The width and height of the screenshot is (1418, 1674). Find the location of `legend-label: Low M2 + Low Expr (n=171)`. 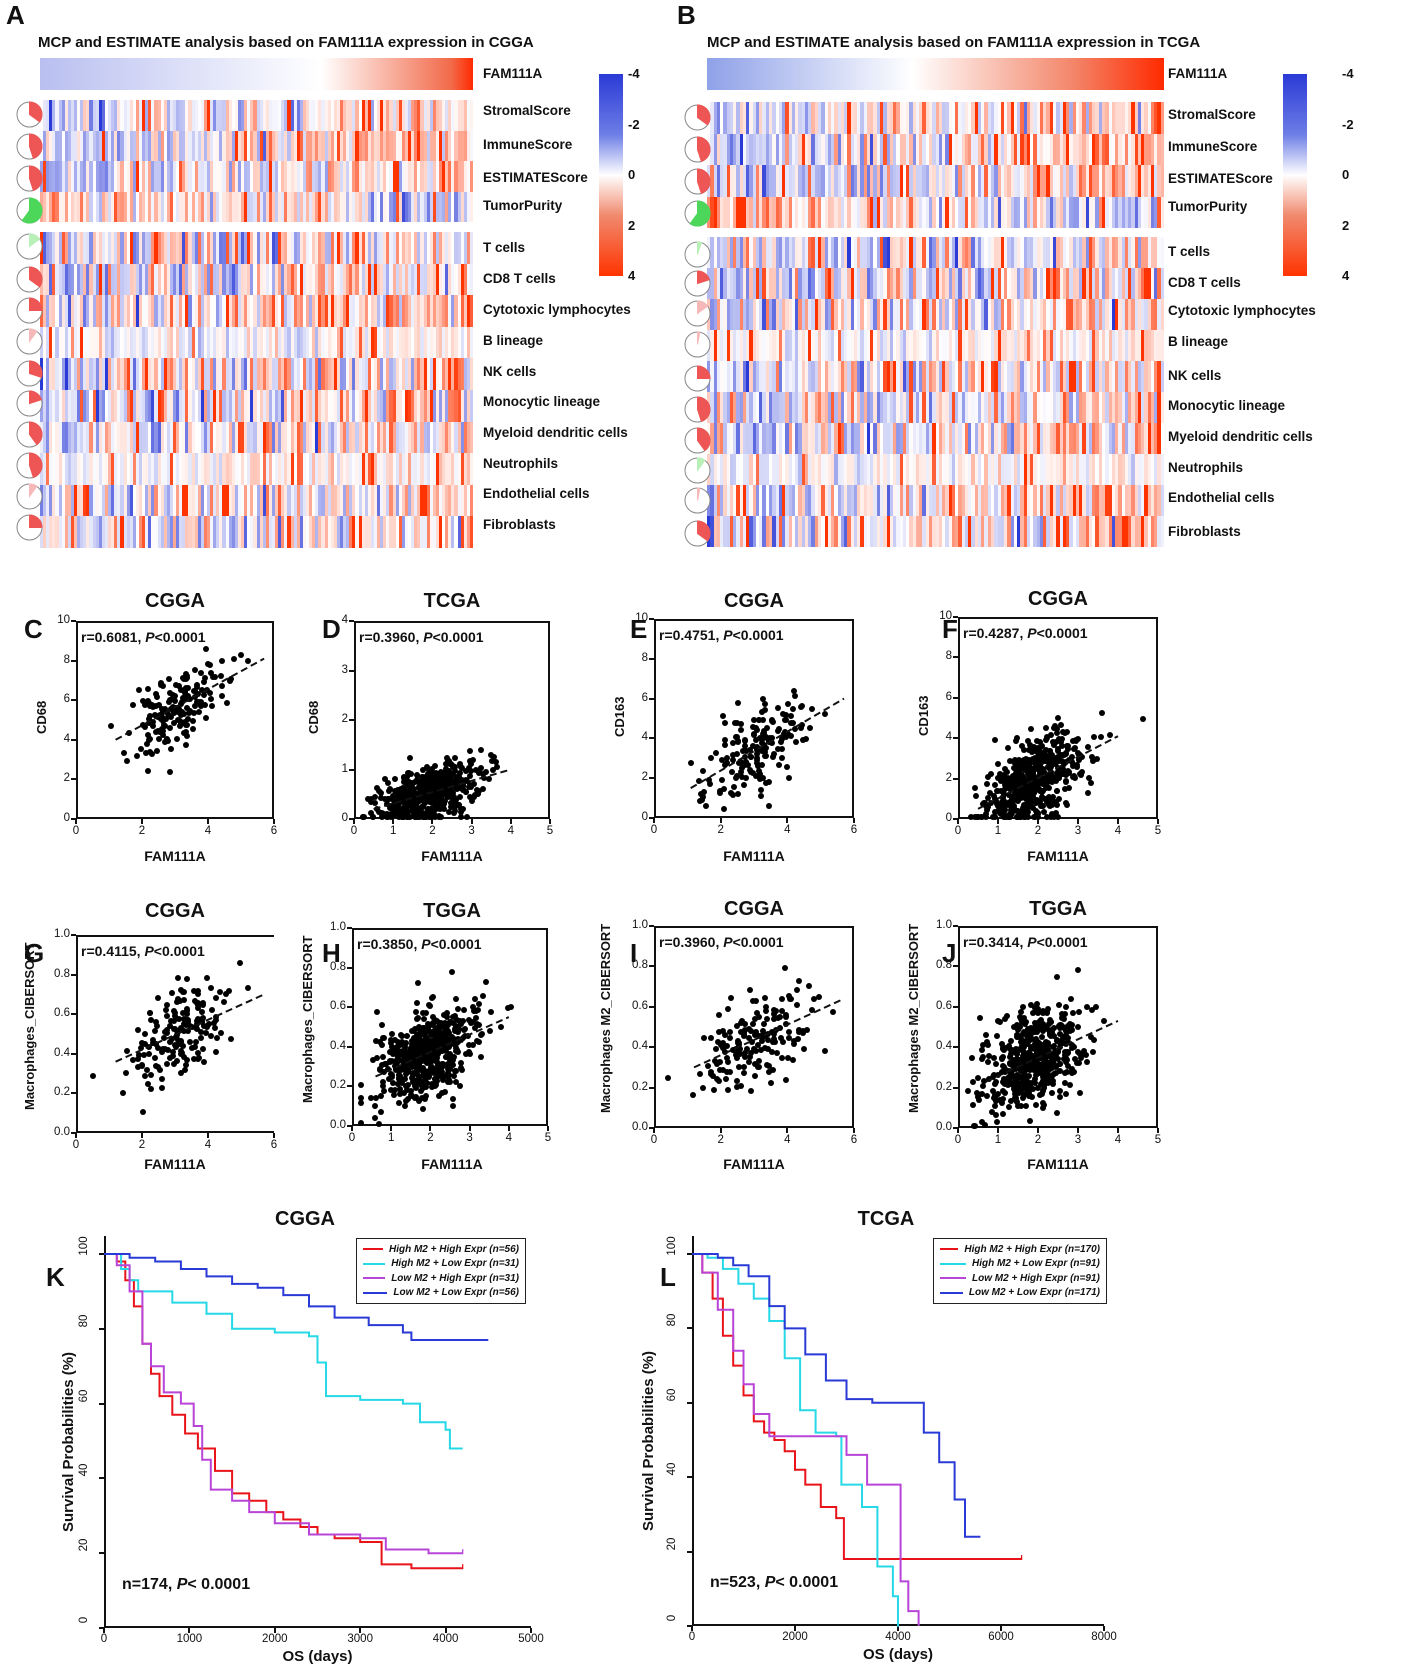

legend-label: Low M2 + Low Expr (n=171) is located at coordinates (1034, 1293).